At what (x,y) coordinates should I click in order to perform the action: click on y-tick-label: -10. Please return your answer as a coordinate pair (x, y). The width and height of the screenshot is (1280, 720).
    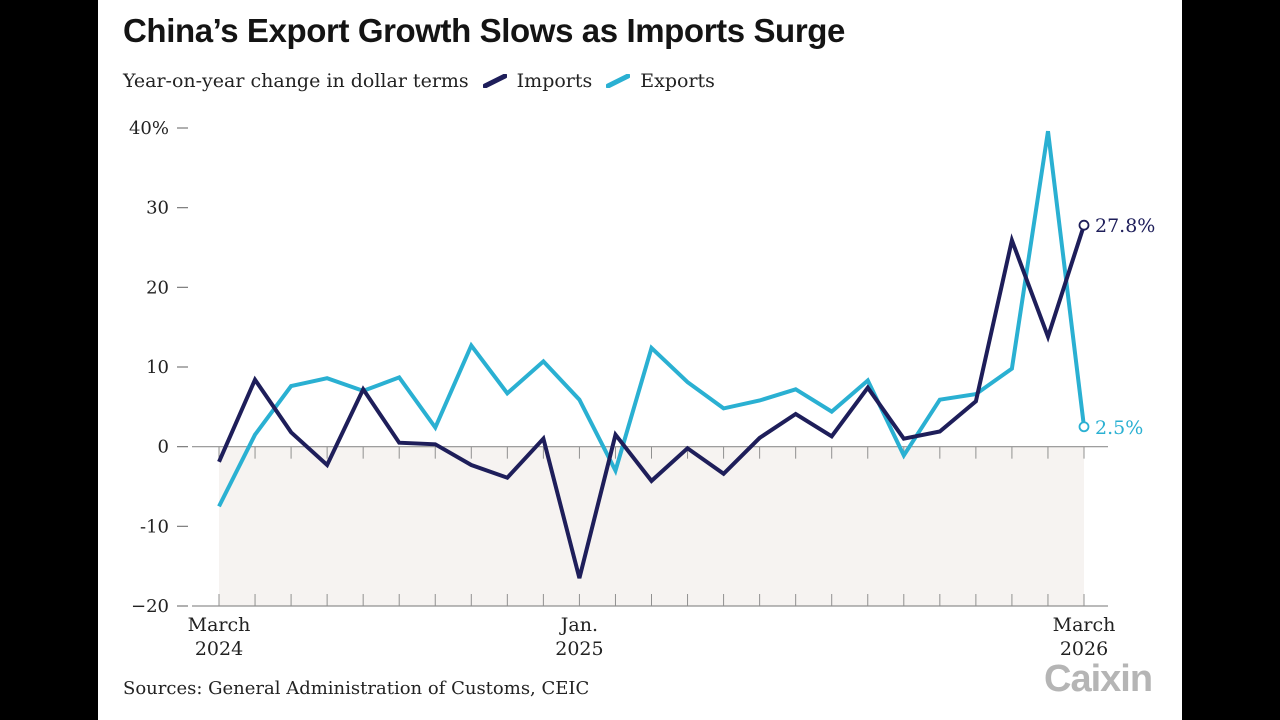
    Looking at the image, I should click on (154, 526).